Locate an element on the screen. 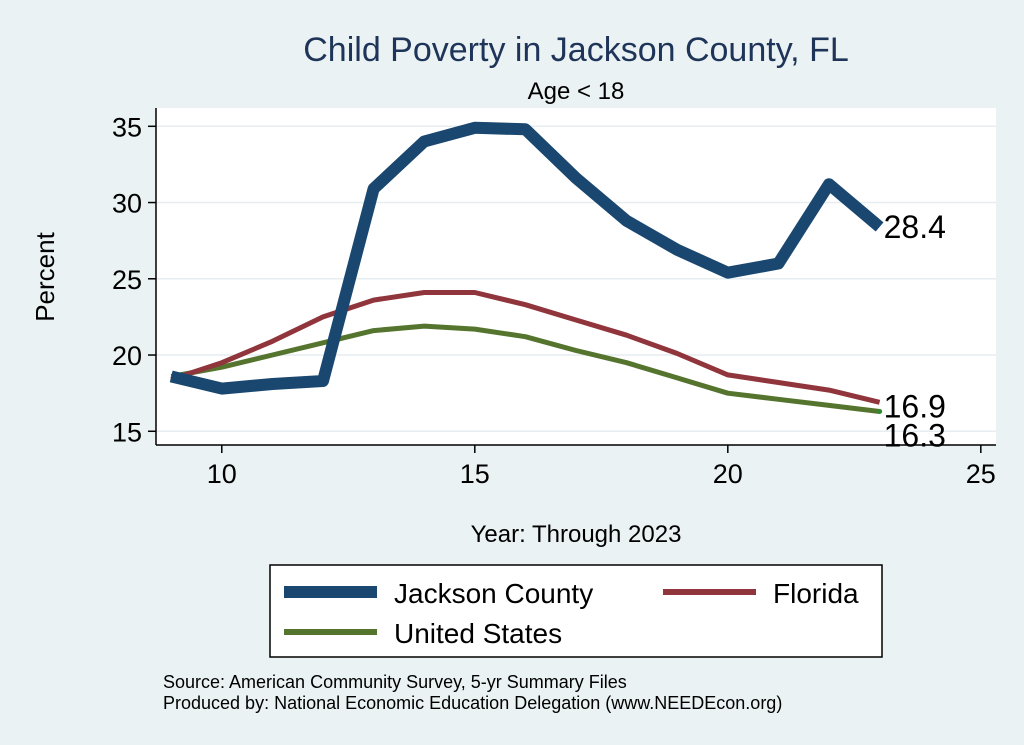  series-line-united-states is located at coordinates (525, 368).